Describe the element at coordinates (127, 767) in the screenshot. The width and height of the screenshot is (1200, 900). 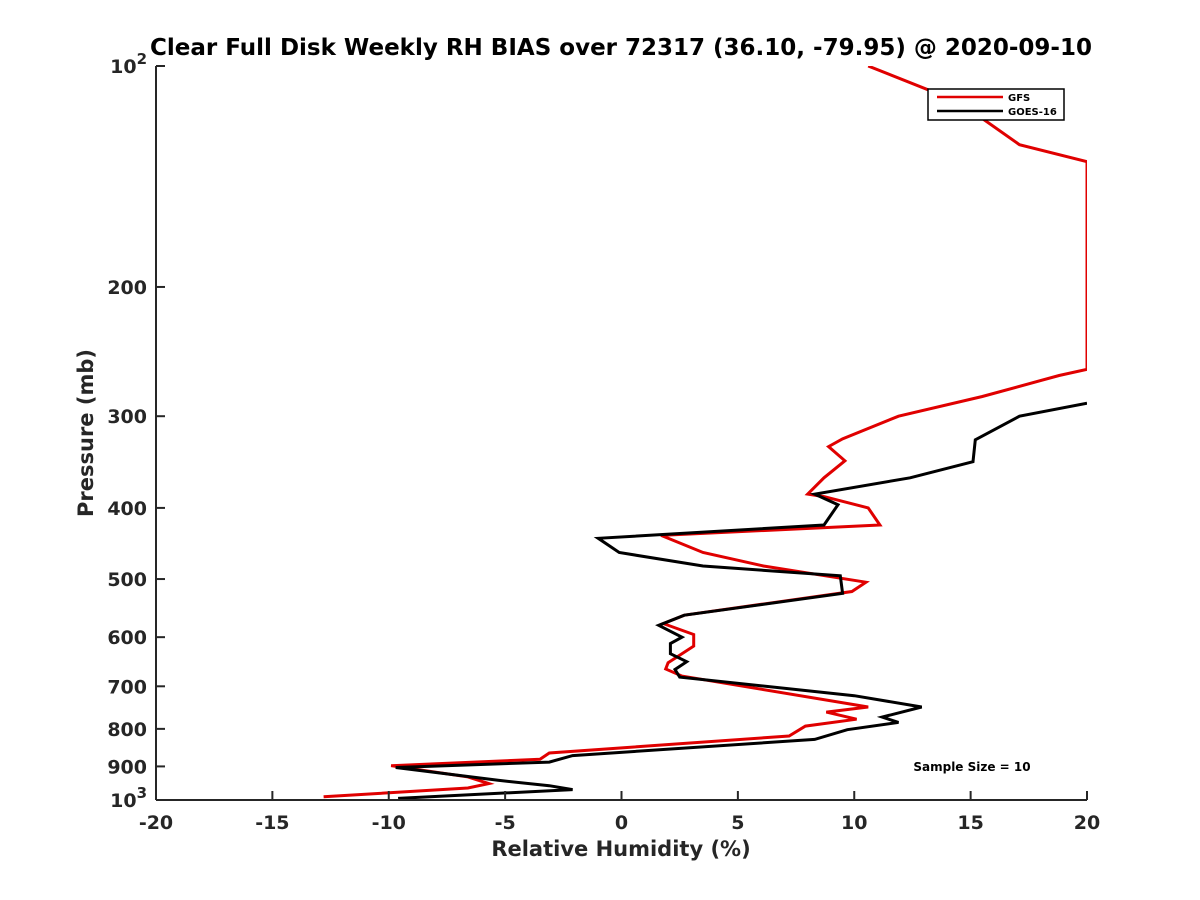
I see `y-tick-label: 900` at that location.